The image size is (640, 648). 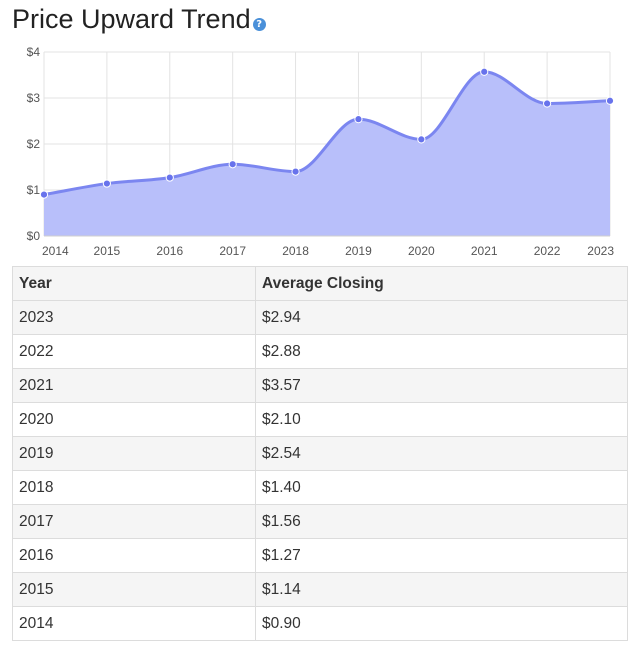 What do you see at coordinates (259, 24) in the screenshot?
I see `question-icon: ?` at bounding box center [259, 24].